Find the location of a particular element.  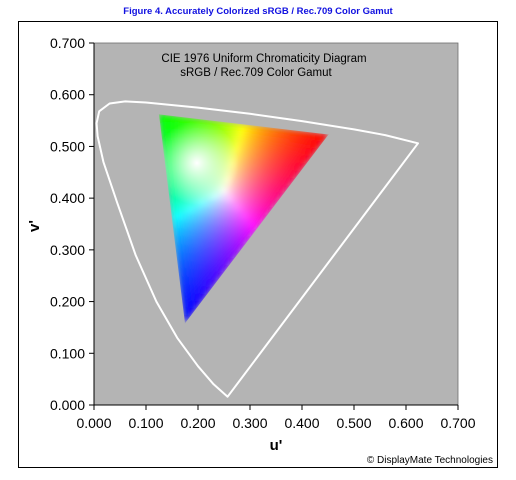

y-tick-label: 0.300 is located at coordinates (67, 250).